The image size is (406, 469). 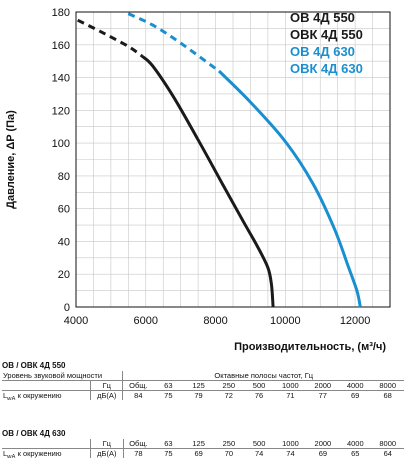 What do you see at coordinates (229, 453) in the screenshot?
I see `table-cell: 70` at bounding box center [229, 453].